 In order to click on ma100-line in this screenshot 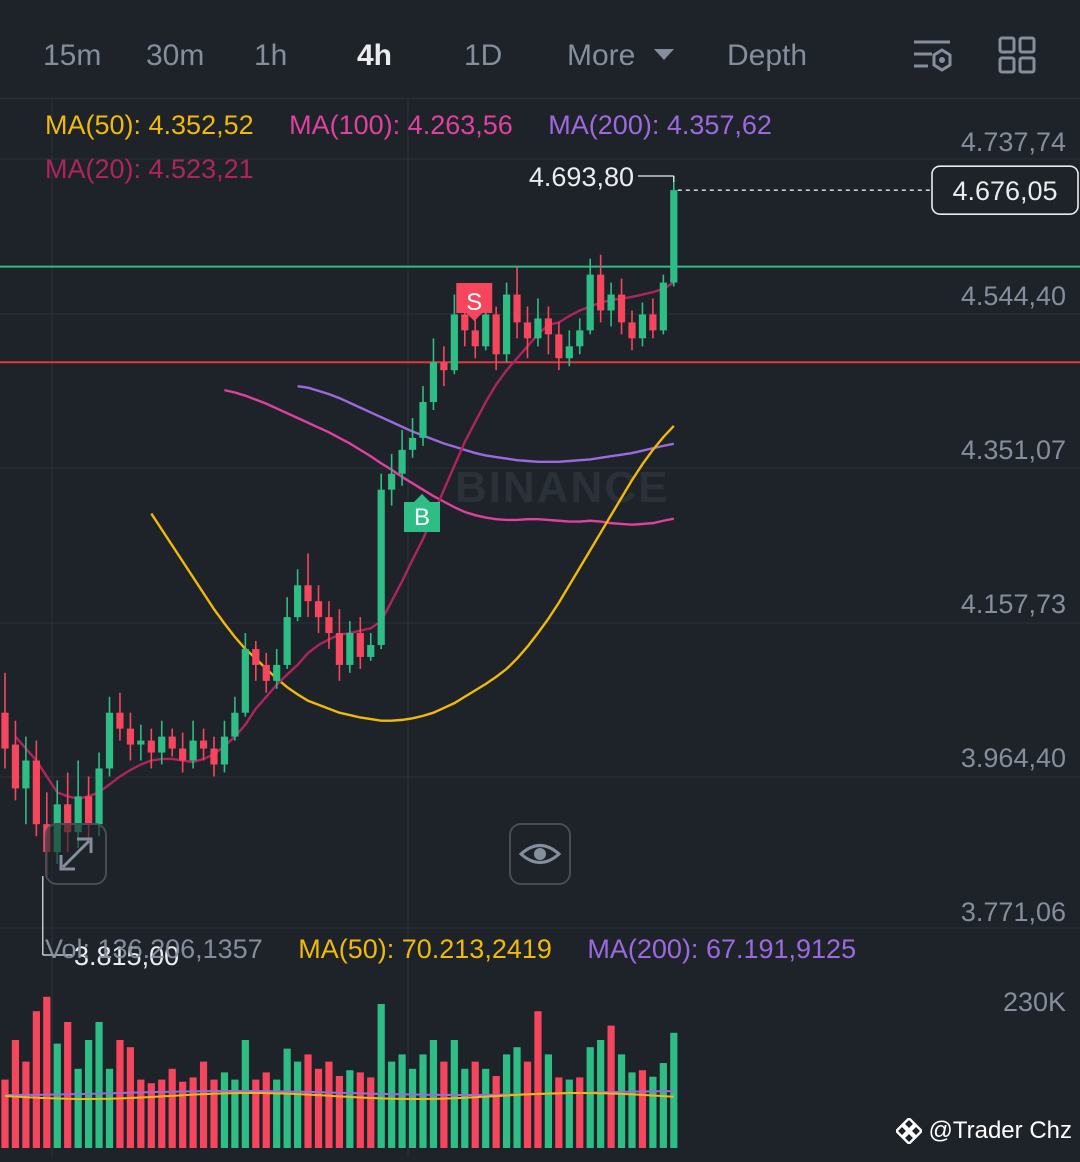, I will do `click(449, 457)`.